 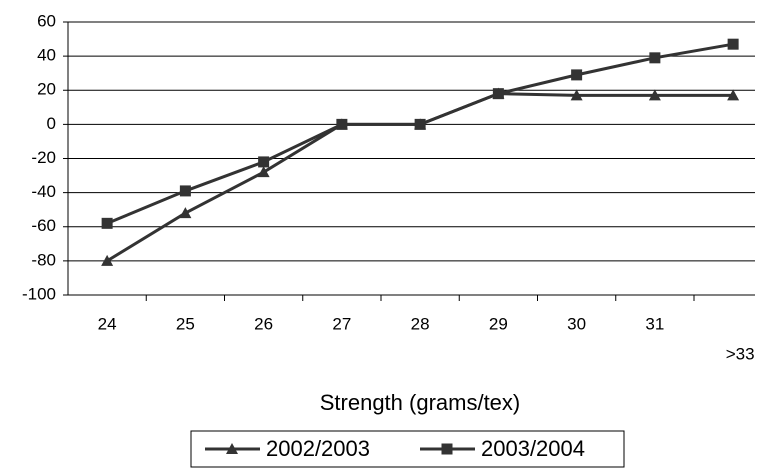 What do you see at coordinates (43, 259) in the screenshot?
I see `y-tick-label: -80` at bounding box center [43, 259].